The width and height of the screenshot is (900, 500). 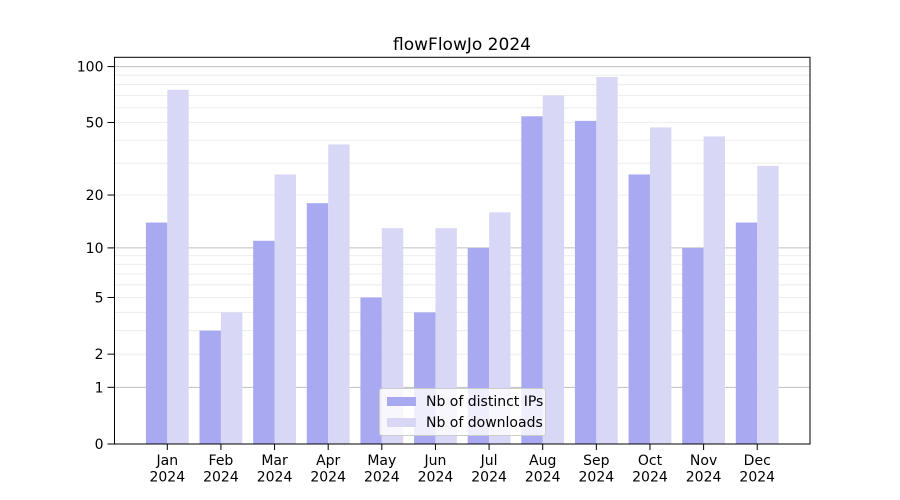 I want to click on legend-item-downloads: Nb of downloads, so click(x=465, y=422).